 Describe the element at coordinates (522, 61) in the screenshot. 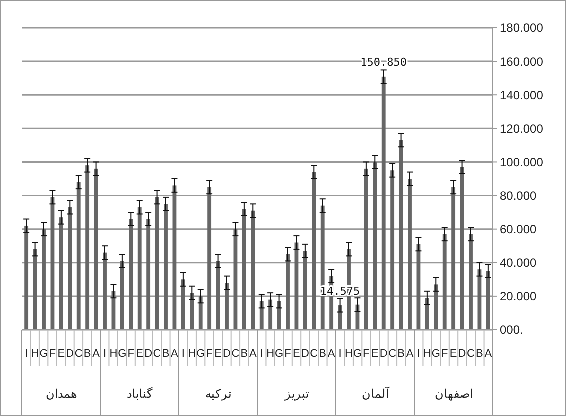

I see `y-tick-label: 160.000` at that location.